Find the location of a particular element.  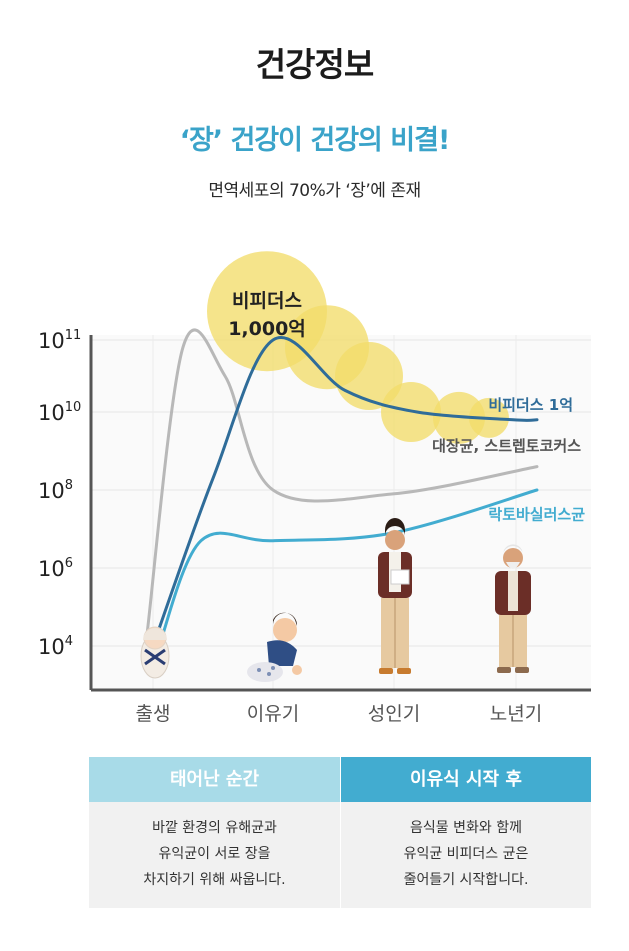

series-label: 대장균, 스트렙토코커스 is located at coordinates (506, 446).